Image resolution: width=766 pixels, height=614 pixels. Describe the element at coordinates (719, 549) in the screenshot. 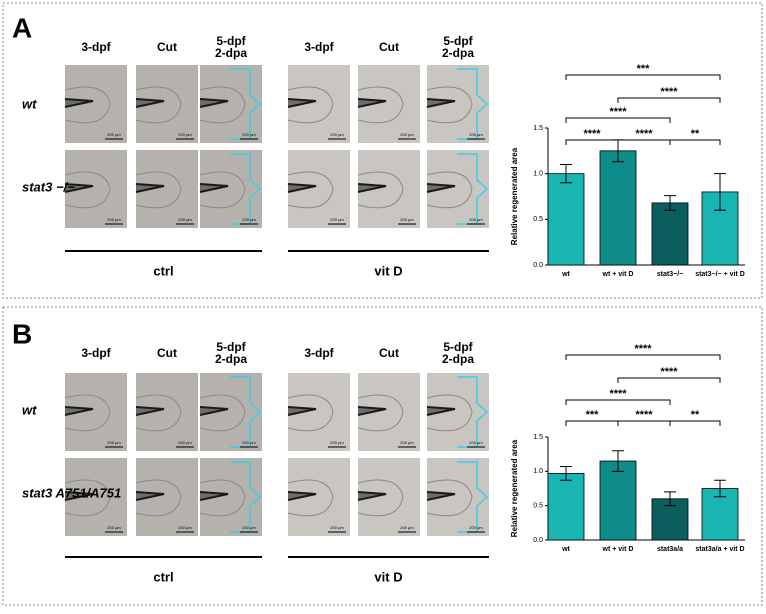

I see `x-tick-label: stat3a/a + vit D` at that location.